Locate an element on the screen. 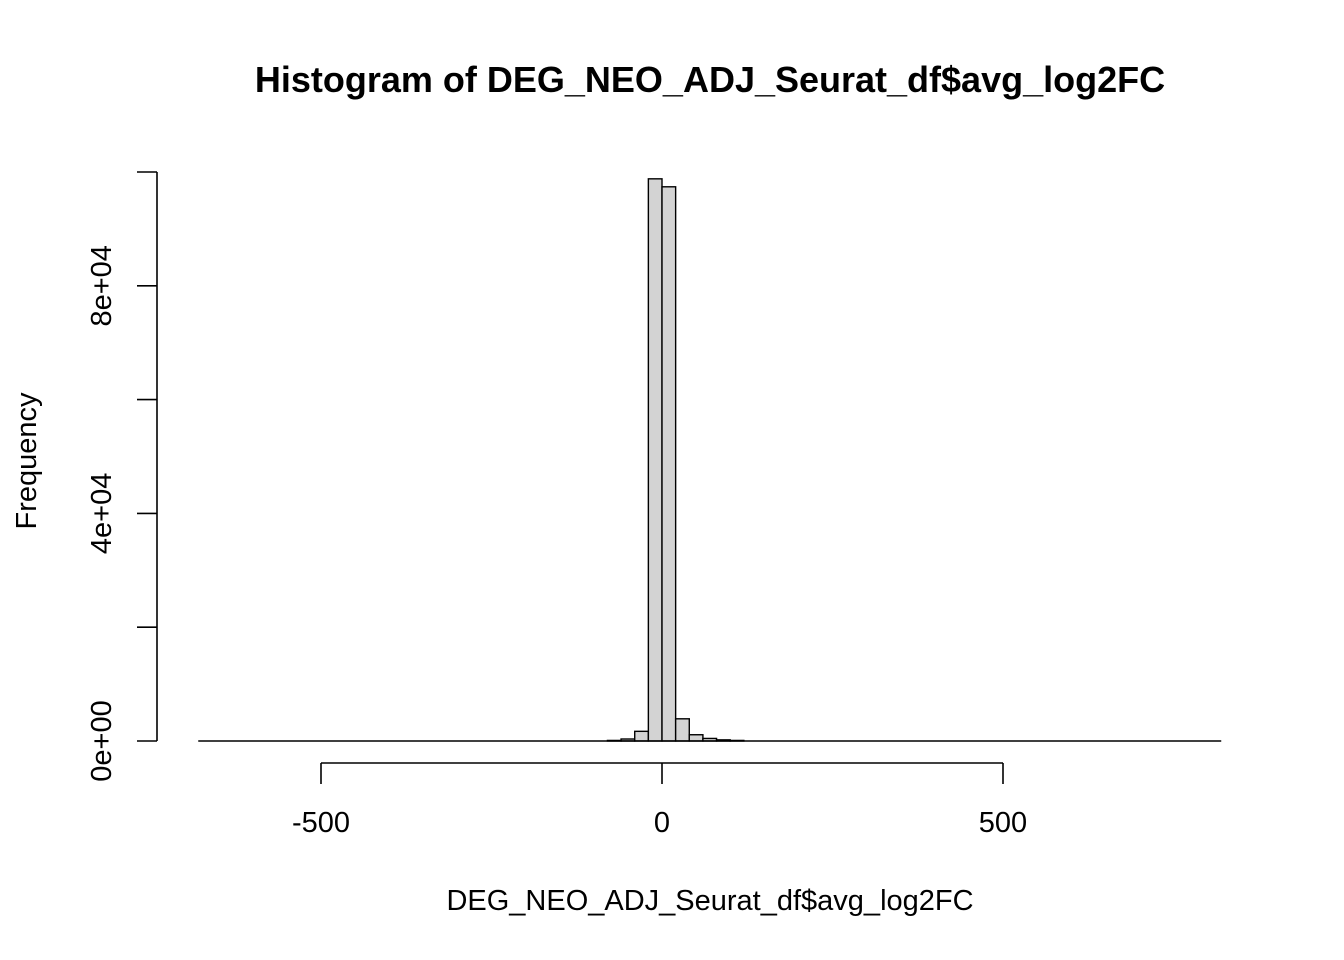 The image size is (1344, 960). y-axis: 0e+00 4e+04 8e+04 is located at coordinates (122, 476).